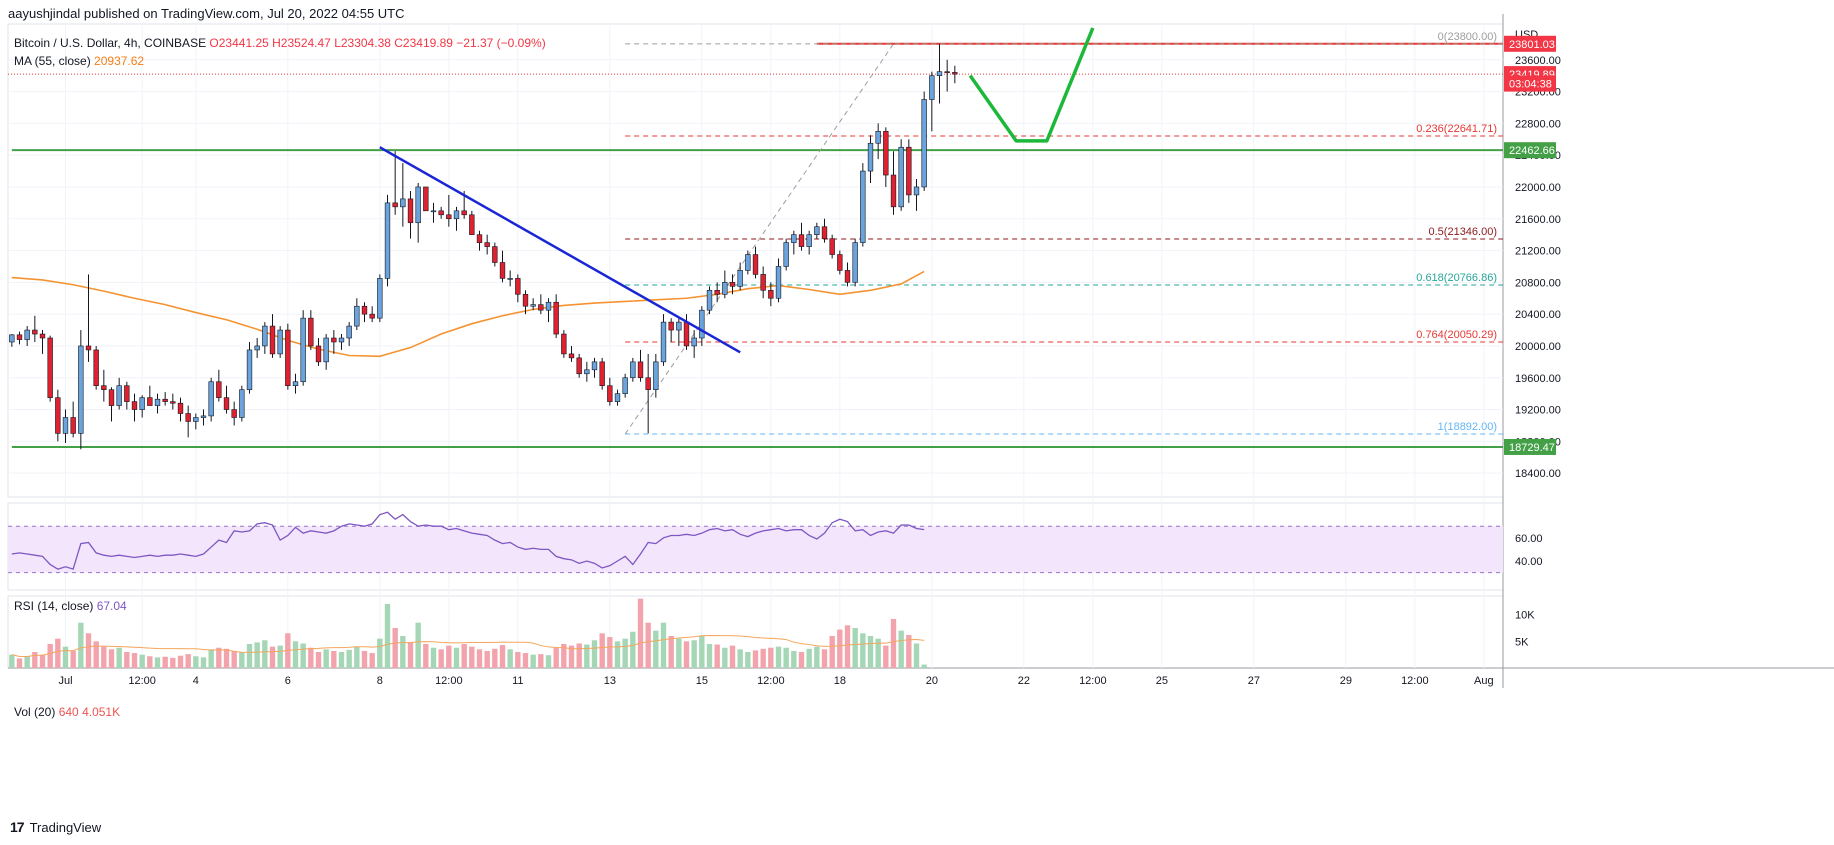  Describe the element at coordinates (17, 827) in the screenshot. I see `tradingview-logo: 17` at that location.